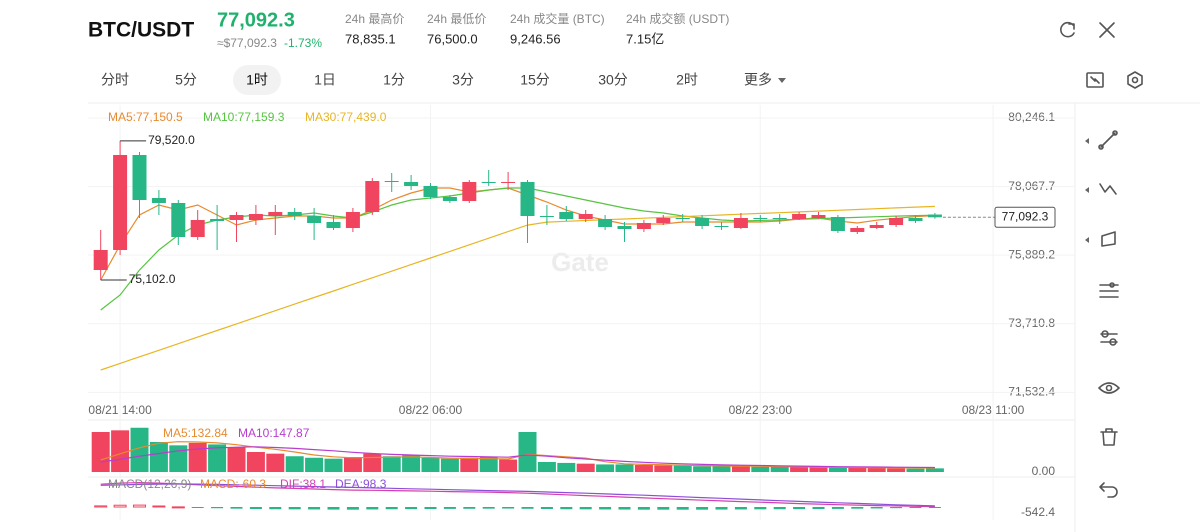 The width and height of the screenshot is (1200, 532). Describe the element at coordinates (517, 495) in the screenshot. I see `indicator-line` at that location.